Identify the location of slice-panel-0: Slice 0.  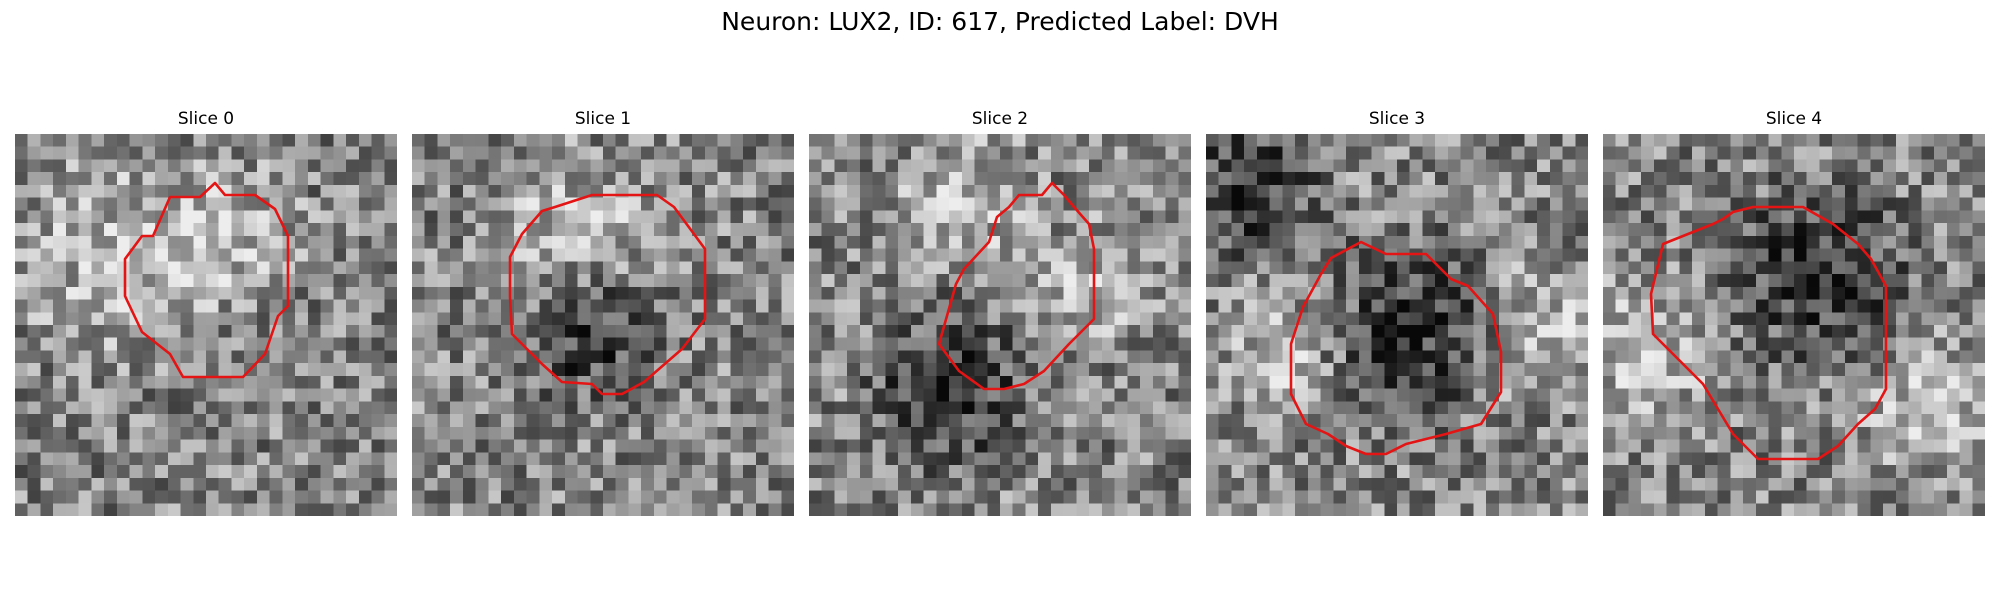
(206, 312).